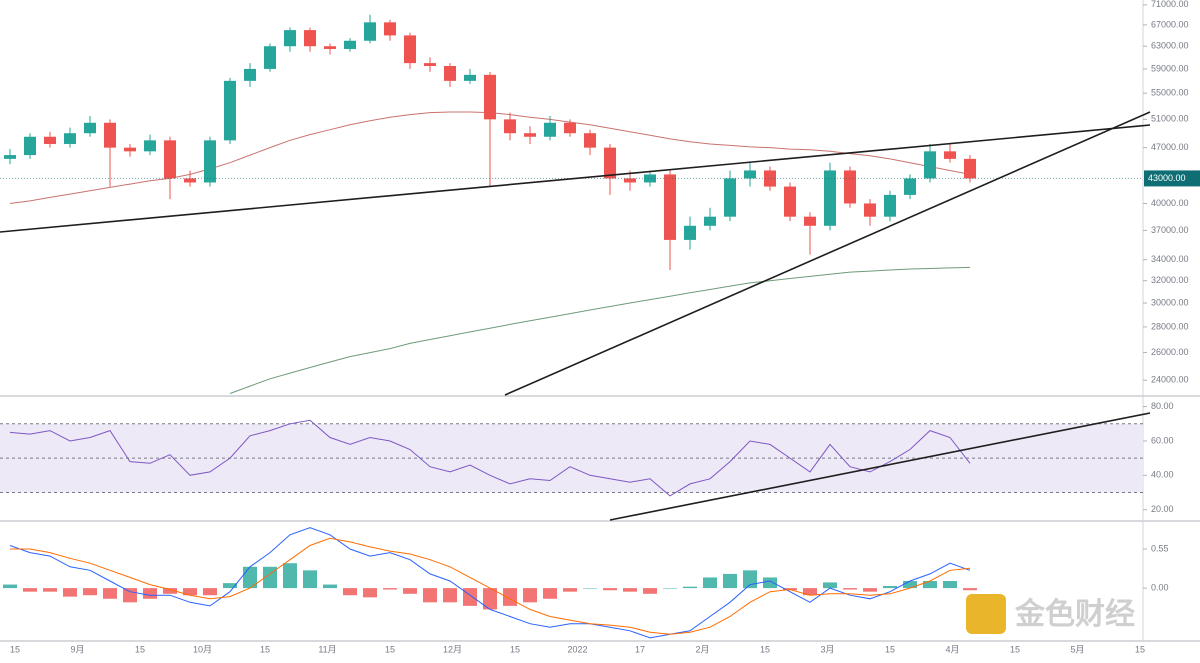  Describe the element at coordinates (1170, 203) in the screenshot. I see `y-tick-label: 40000.00` at that location.